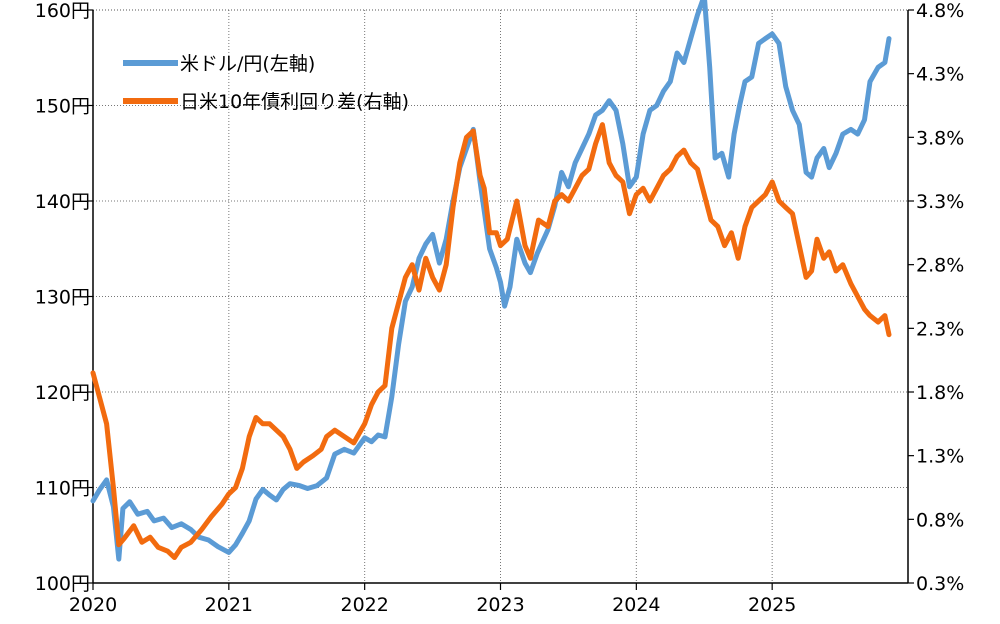 The height and width of the screenshot is (624, 1000). Describe the element at coordinates (940, 266) in the screenshot. I see `y-right-tick-label: 2.8%` at that location.